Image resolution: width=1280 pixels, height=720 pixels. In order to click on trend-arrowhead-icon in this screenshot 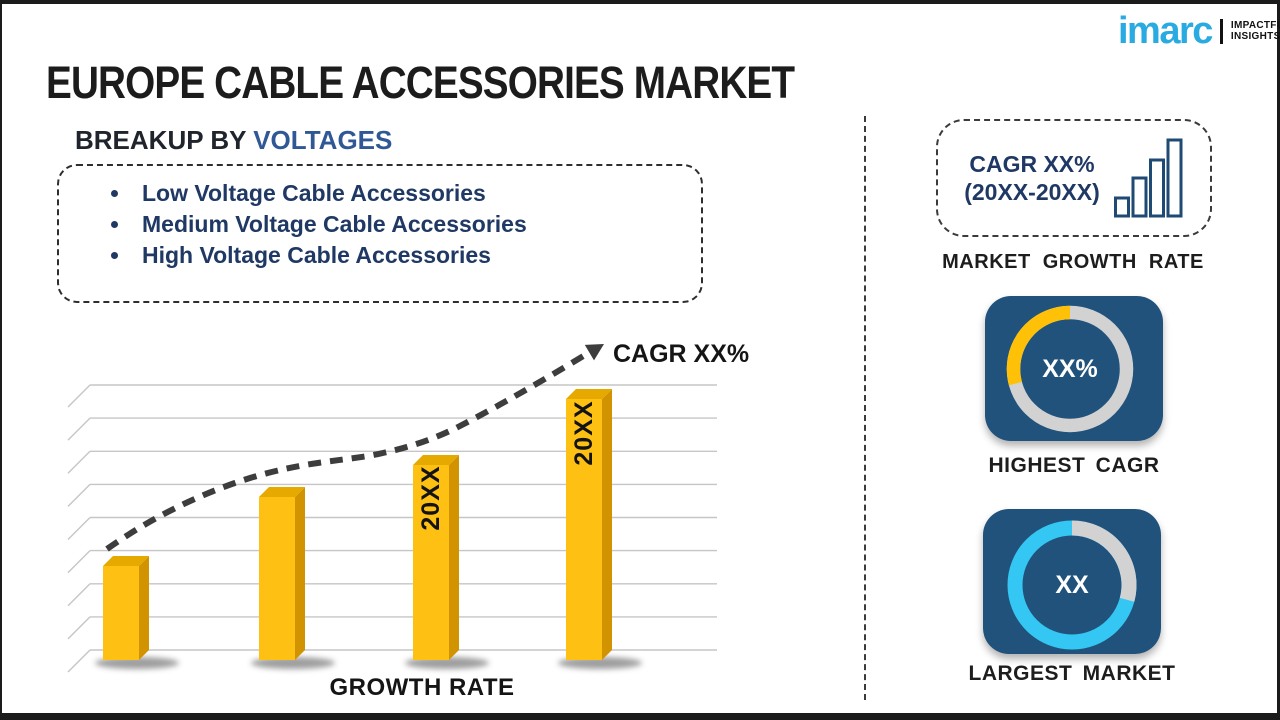, I will do `click(594, 352)`.